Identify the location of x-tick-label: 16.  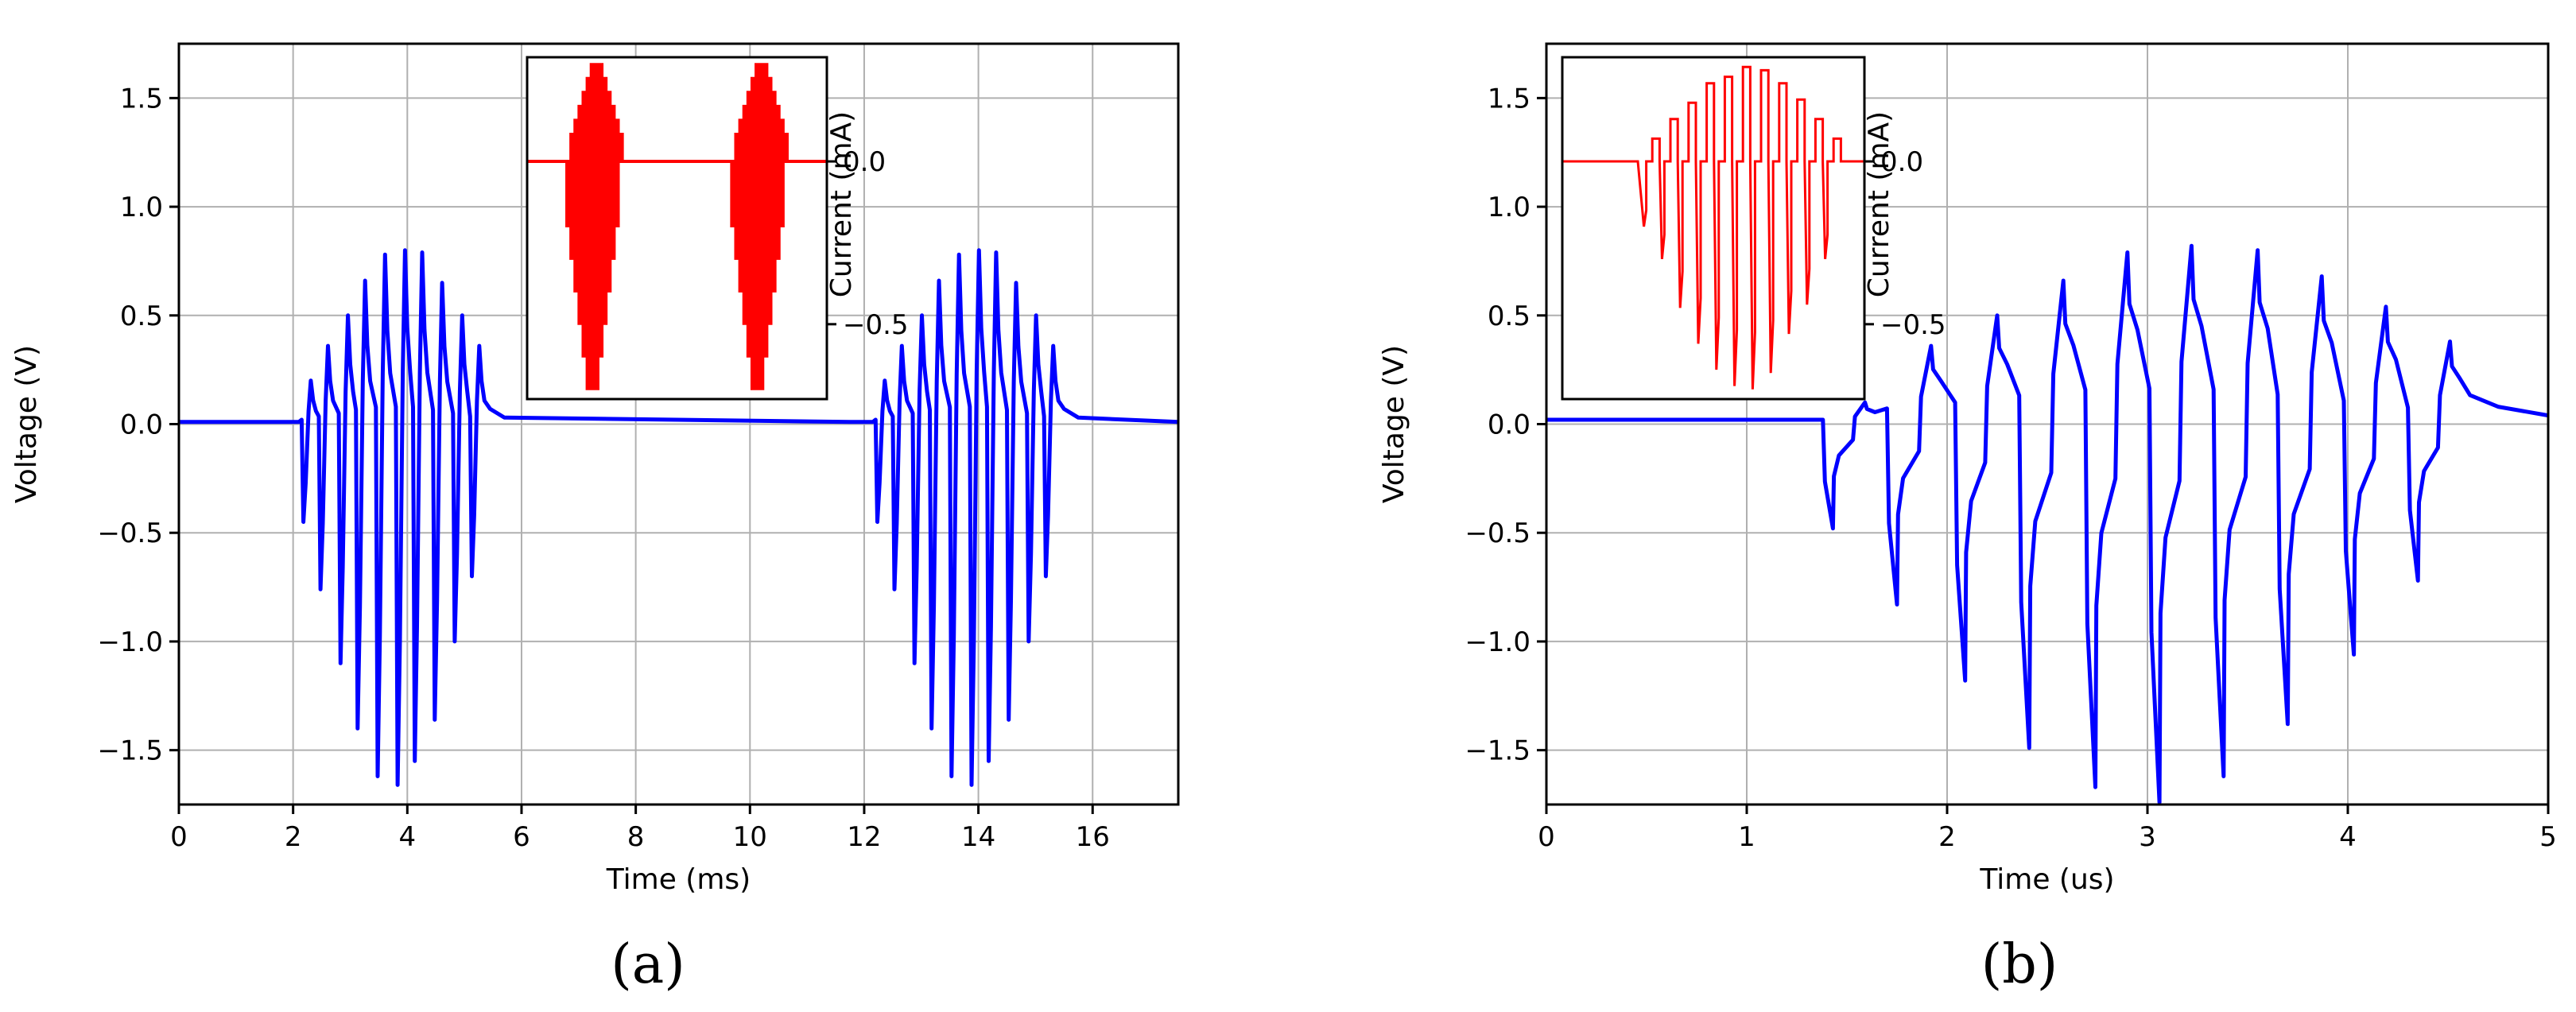
(1093, 837).